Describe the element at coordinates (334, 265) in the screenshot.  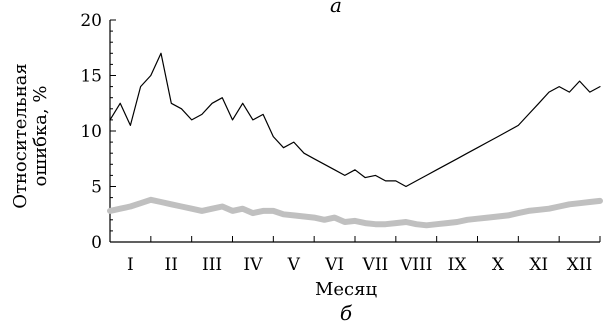
I see `month-tick-label: VI` at that location.